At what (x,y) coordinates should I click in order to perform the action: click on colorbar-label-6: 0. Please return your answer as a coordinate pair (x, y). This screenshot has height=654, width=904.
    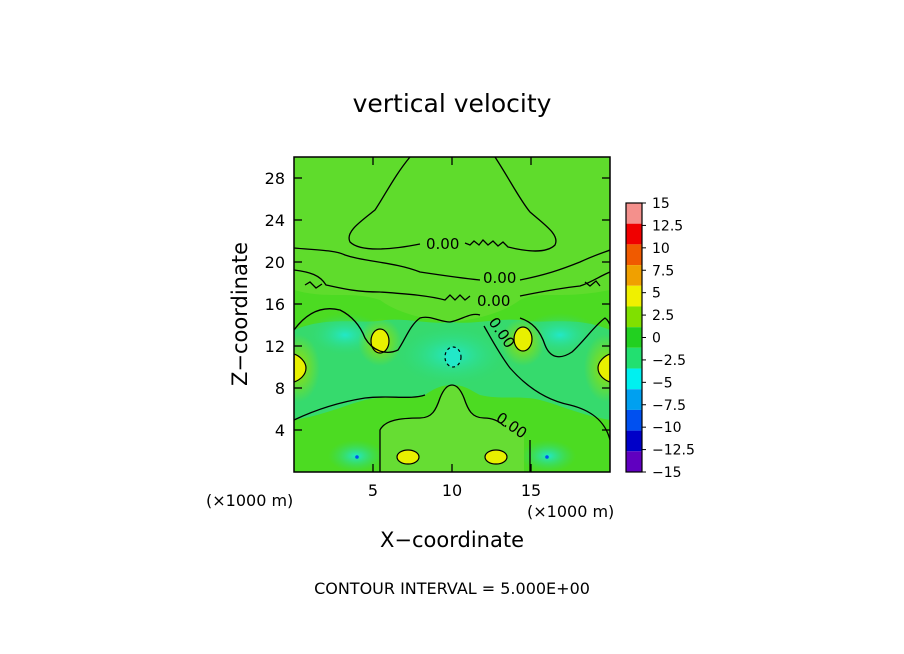
    Looking at the image, I should click on (656, 339).